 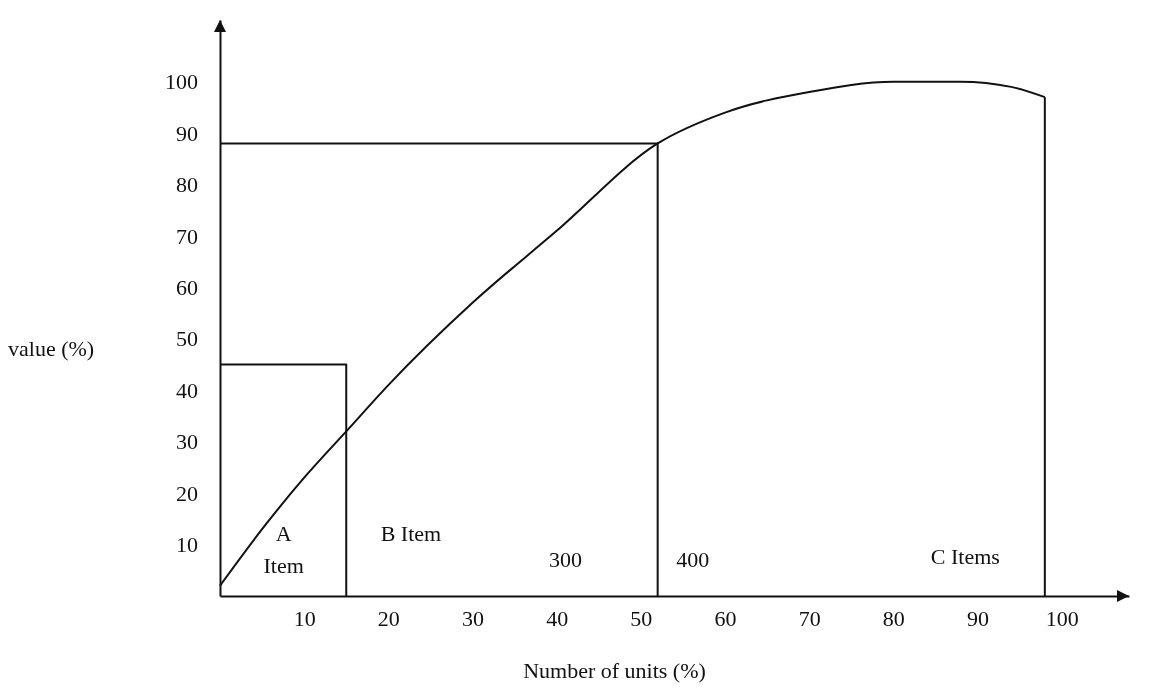 I want to click on y-axis-title: value (%), so click(x=51, y=348).